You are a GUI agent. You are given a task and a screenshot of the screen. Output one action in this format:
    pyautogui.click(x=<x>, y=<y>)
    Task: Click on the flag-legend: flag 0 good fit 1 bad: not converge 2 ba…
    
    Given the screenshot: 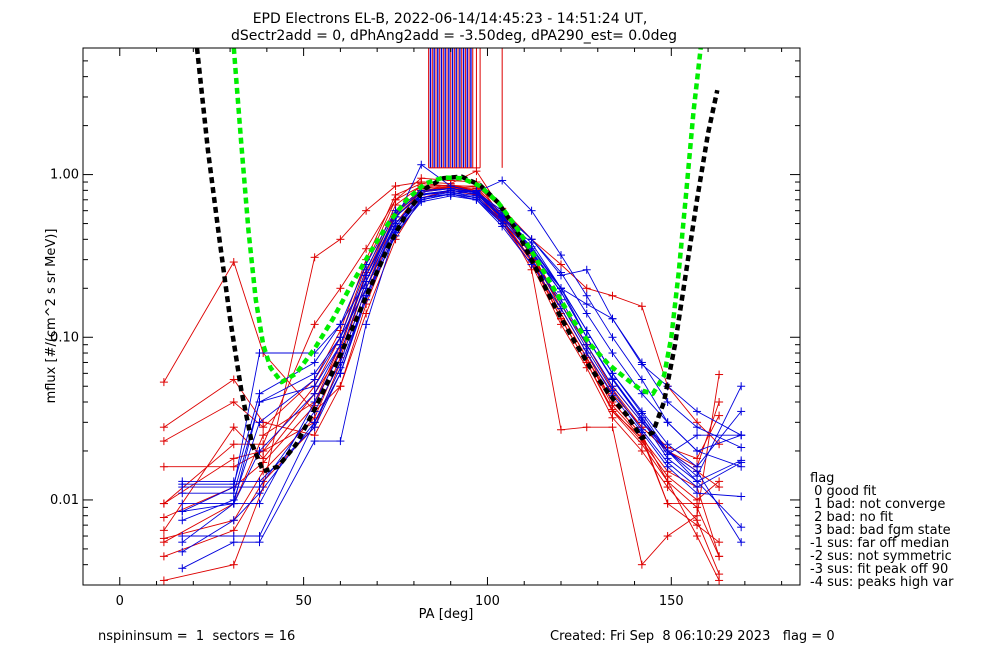 What is the action you would take?
    pyautogui.click(x=882, y=530)
    